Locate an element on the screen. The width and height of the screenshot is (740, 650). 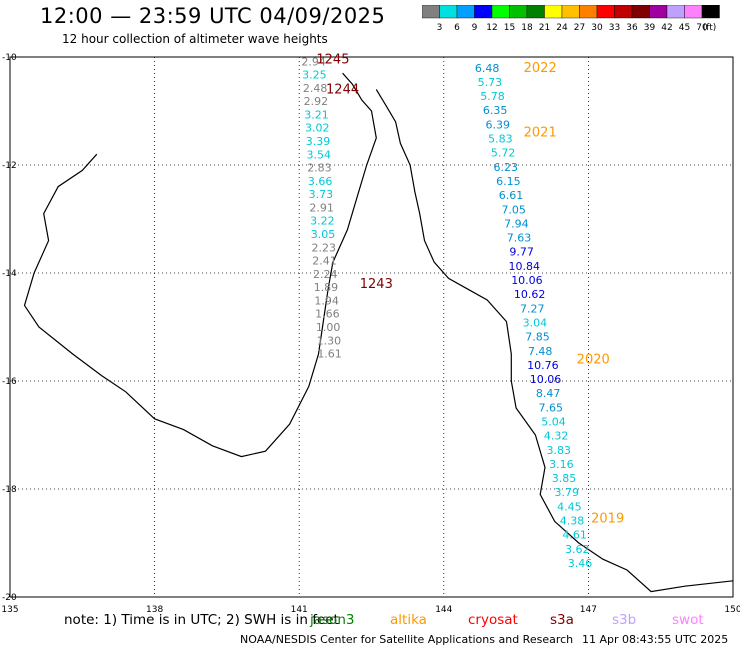
lon-label: 138 is located at coordinates (154, 610).